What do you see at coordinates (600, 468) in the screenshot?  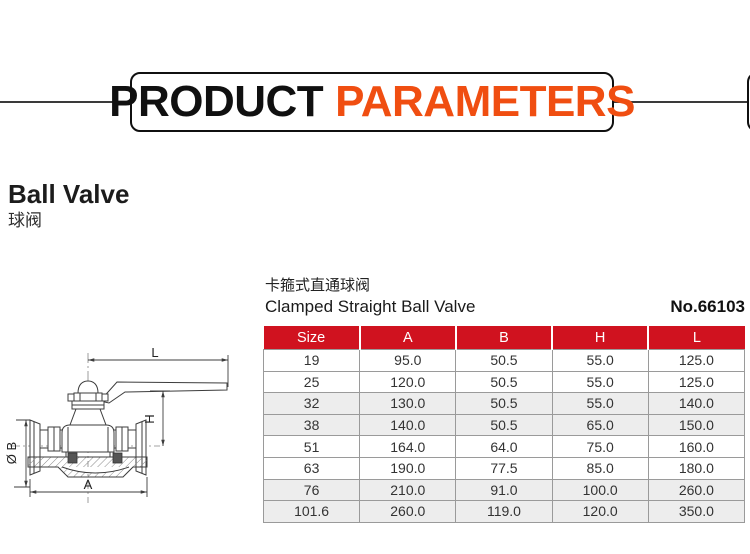 I see `table-cell: 85.0` at bounding box center [600, 468].